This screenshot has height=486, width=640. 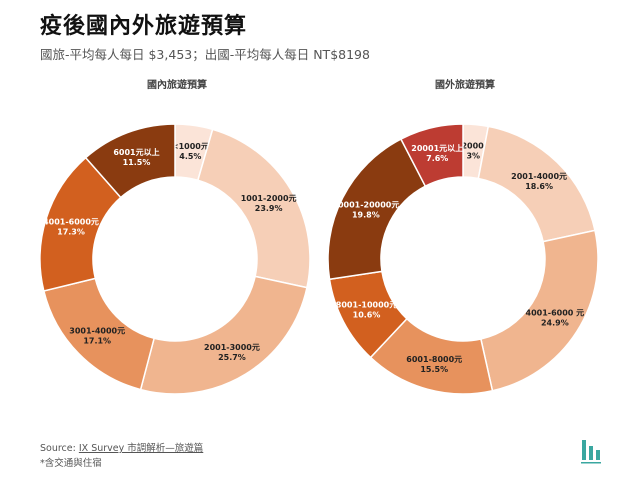 What do you see at coordinates (97, 330) in the screenshot?
I see `slice-label-0-3: 3001-4000元` at bounding box center [97, 330].